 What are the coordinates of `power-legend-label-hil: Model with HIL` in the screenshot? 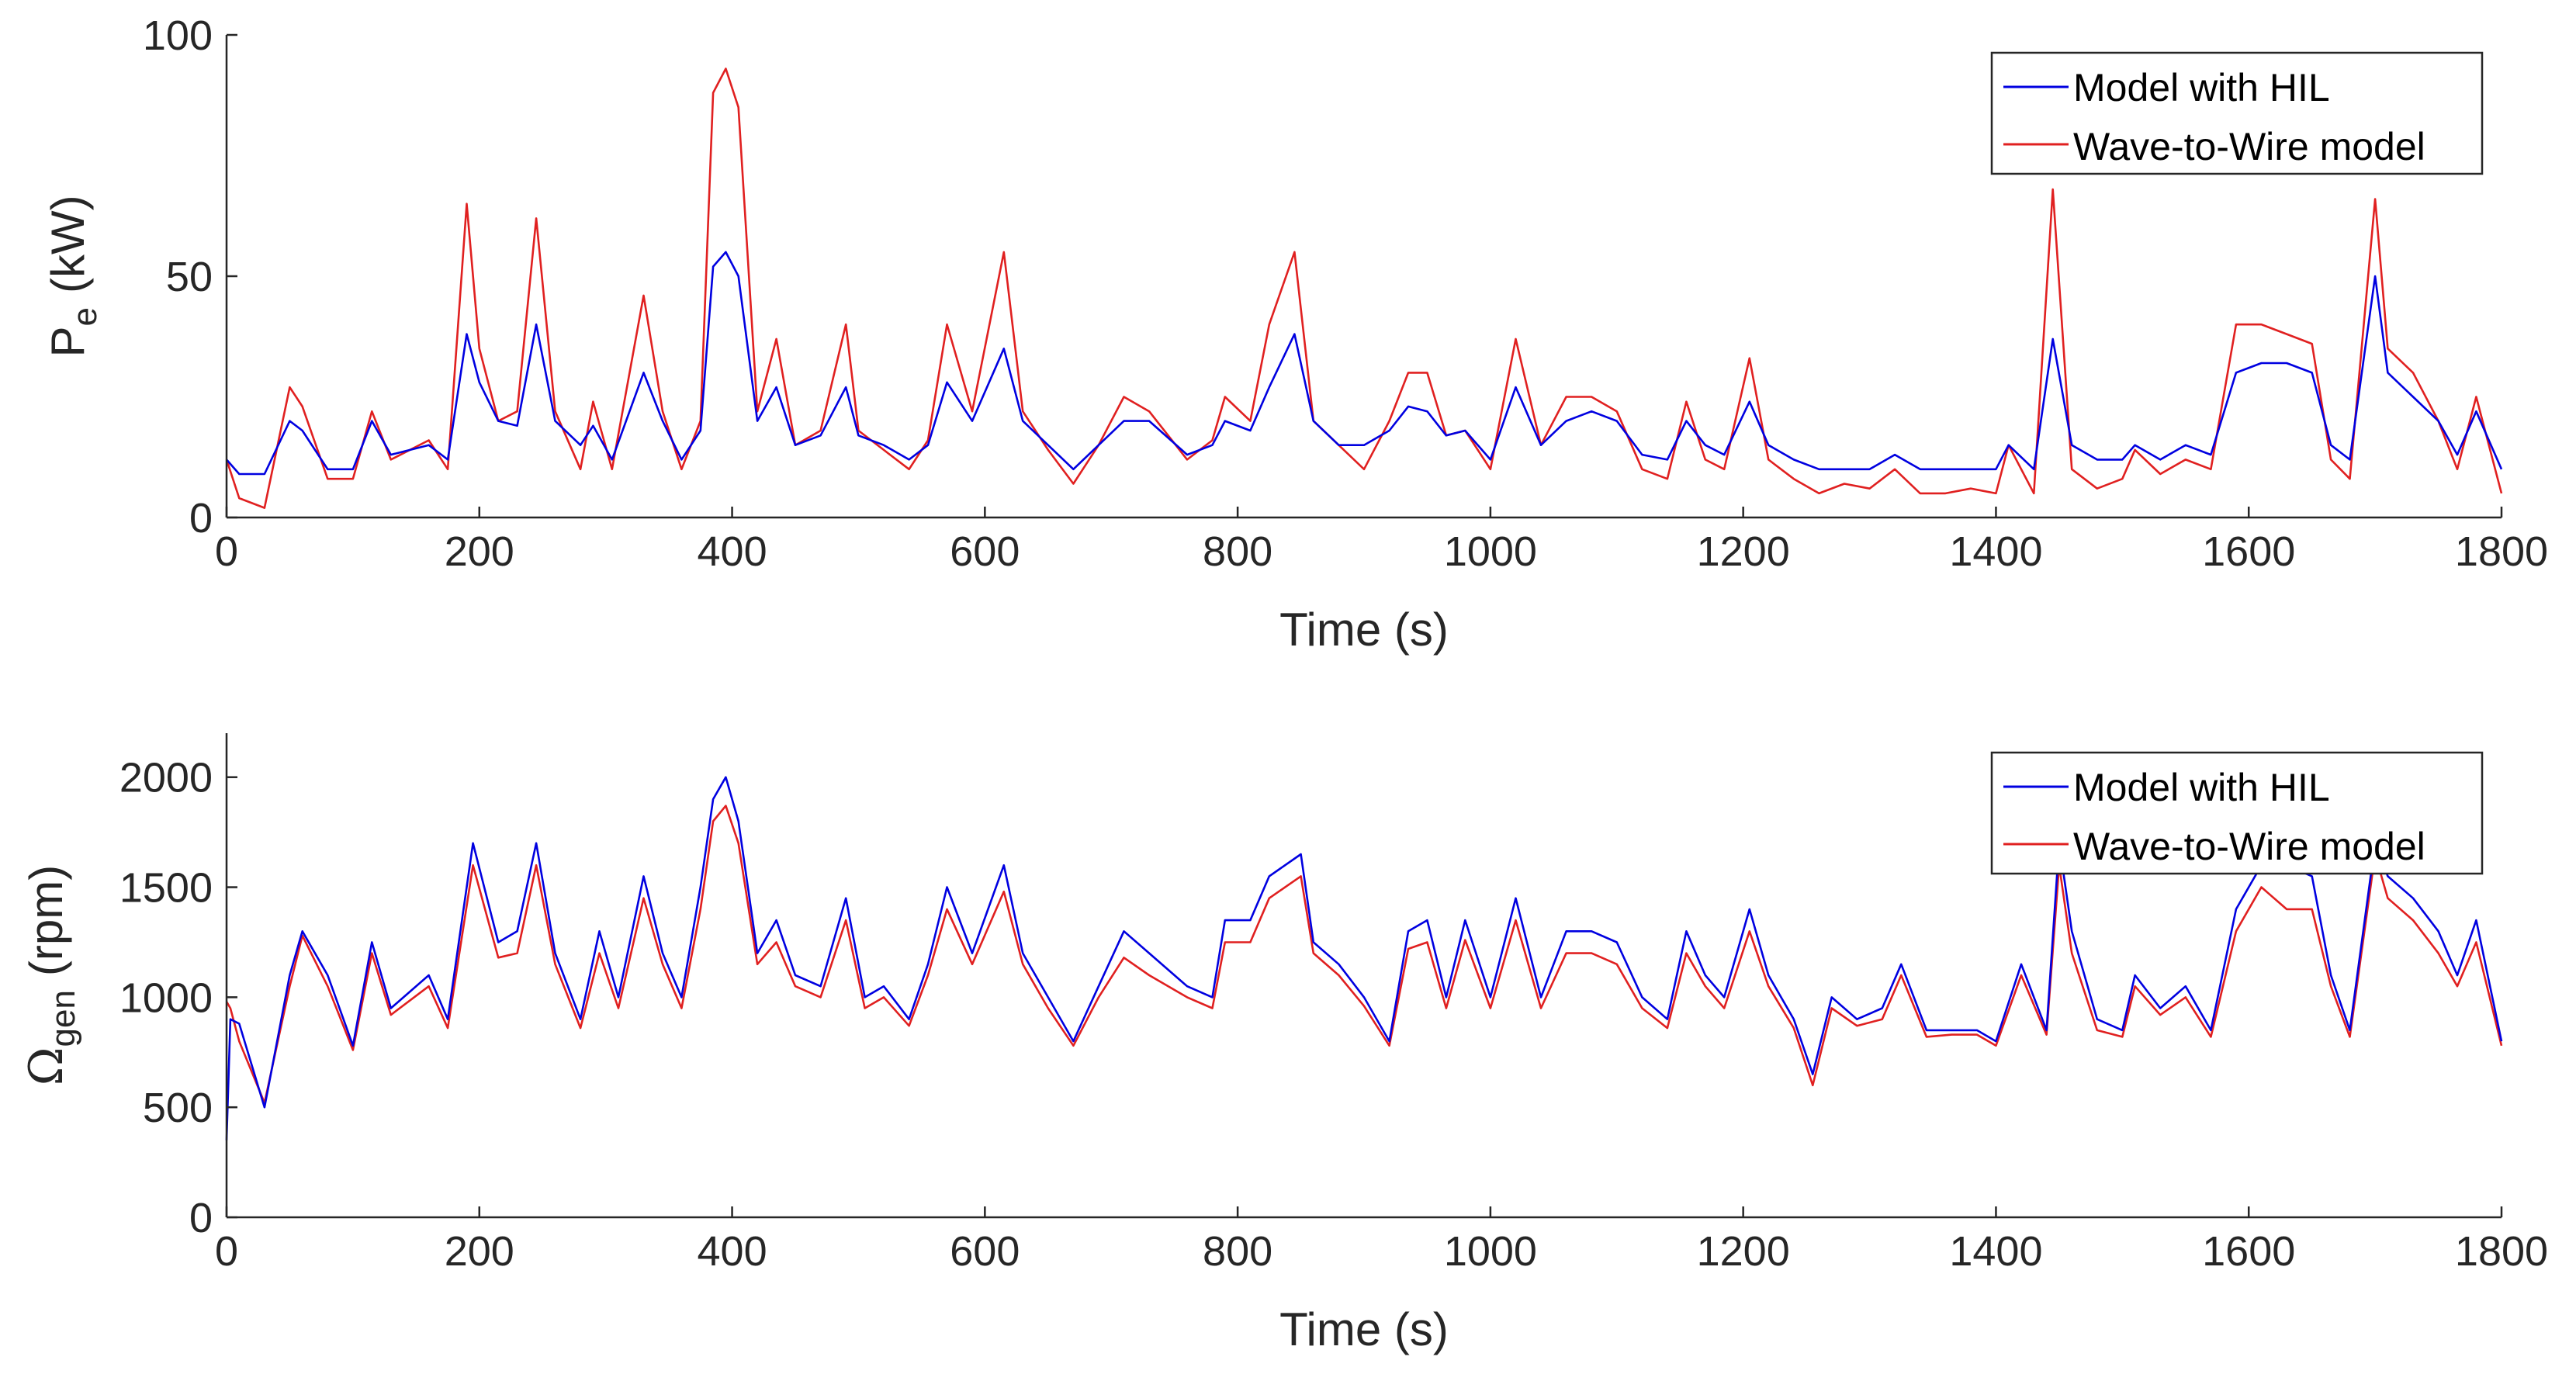 It's located at (2201, 87).